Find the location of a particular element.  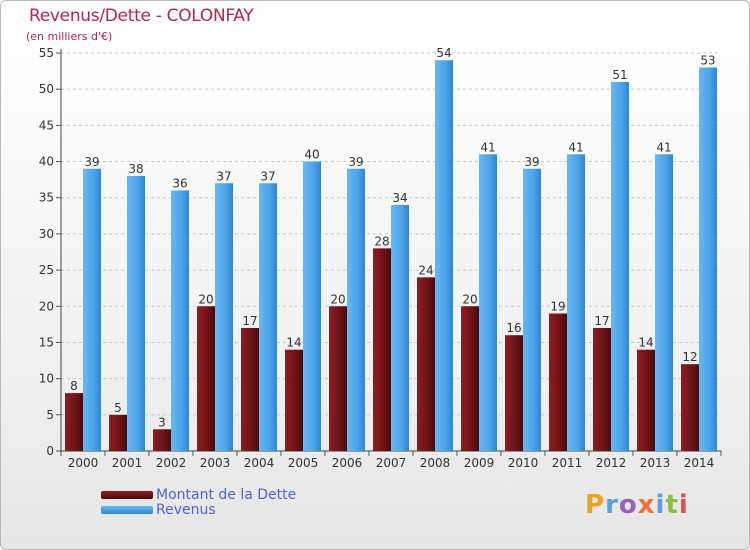

debt-value-label: 14 is located at coordinates (645, 343).